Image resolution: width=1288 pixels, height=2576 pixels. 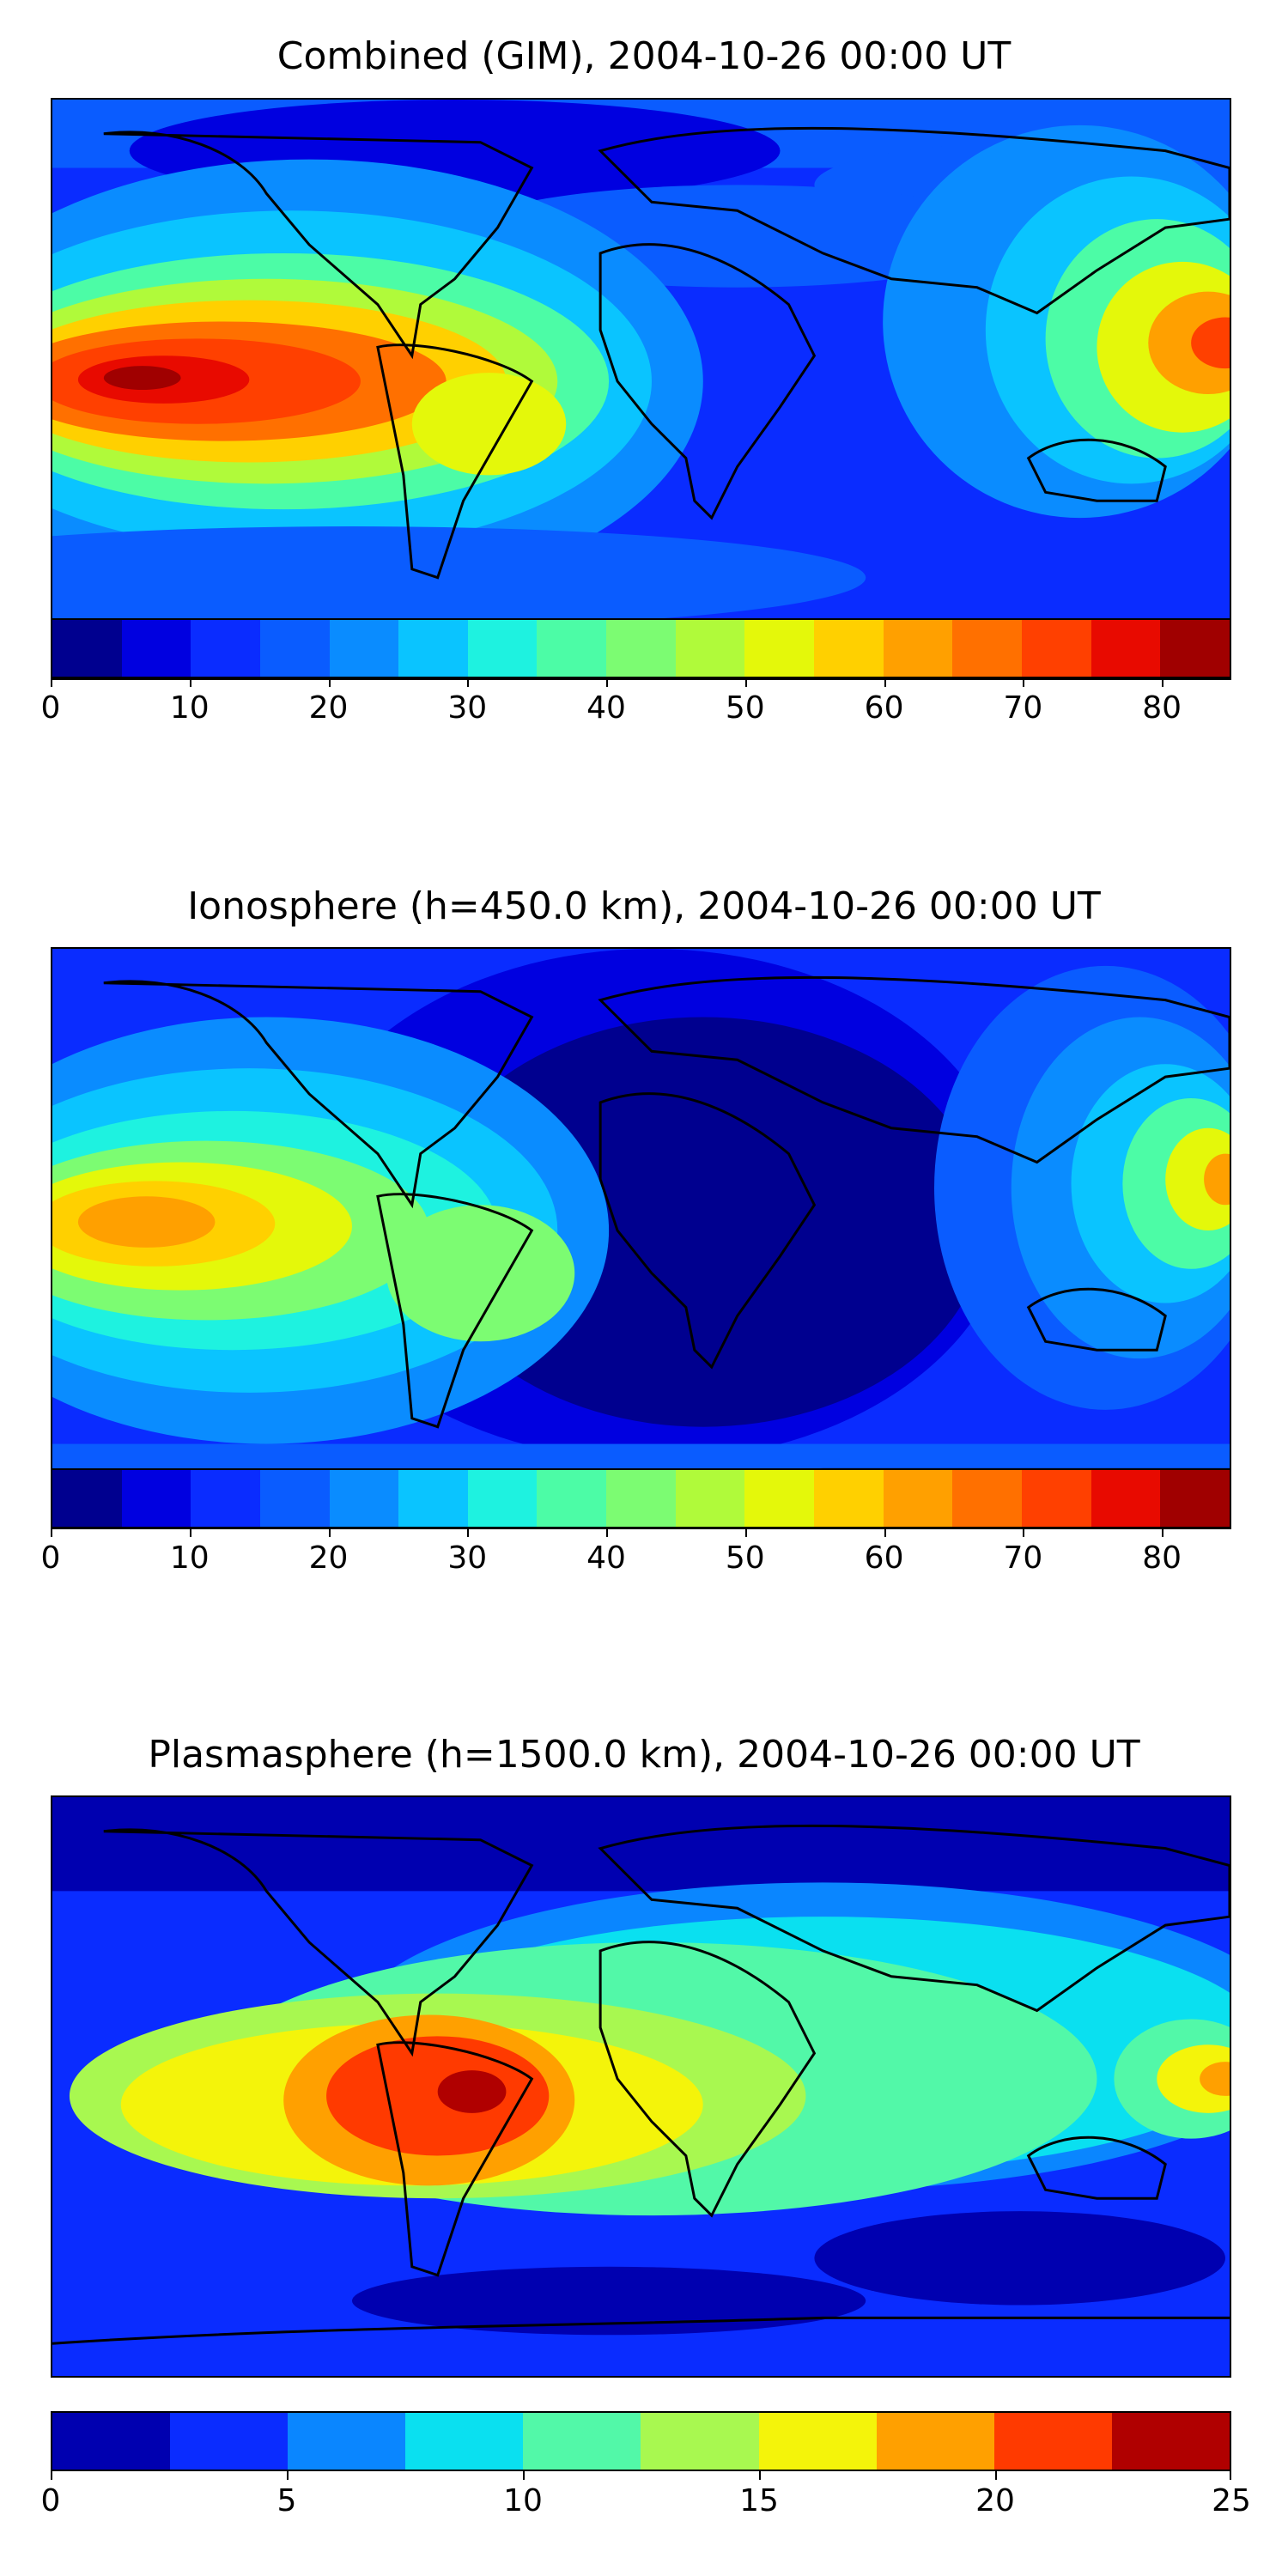 I want to click on colorbar-plasmasphere, so click(x=641, y=2441).